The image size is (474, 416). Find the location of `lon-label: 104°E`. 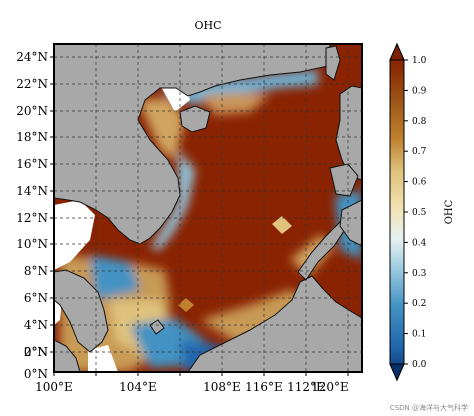

lon-label: 104°E is located at coordinates (138, 387).